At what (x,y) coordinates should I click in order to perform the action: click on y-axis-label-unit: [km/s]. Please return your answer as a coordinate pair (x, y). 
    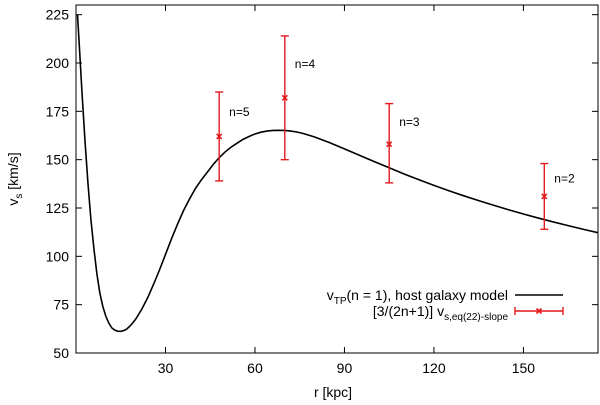
    Looking at the image, I should click on (13, 172).